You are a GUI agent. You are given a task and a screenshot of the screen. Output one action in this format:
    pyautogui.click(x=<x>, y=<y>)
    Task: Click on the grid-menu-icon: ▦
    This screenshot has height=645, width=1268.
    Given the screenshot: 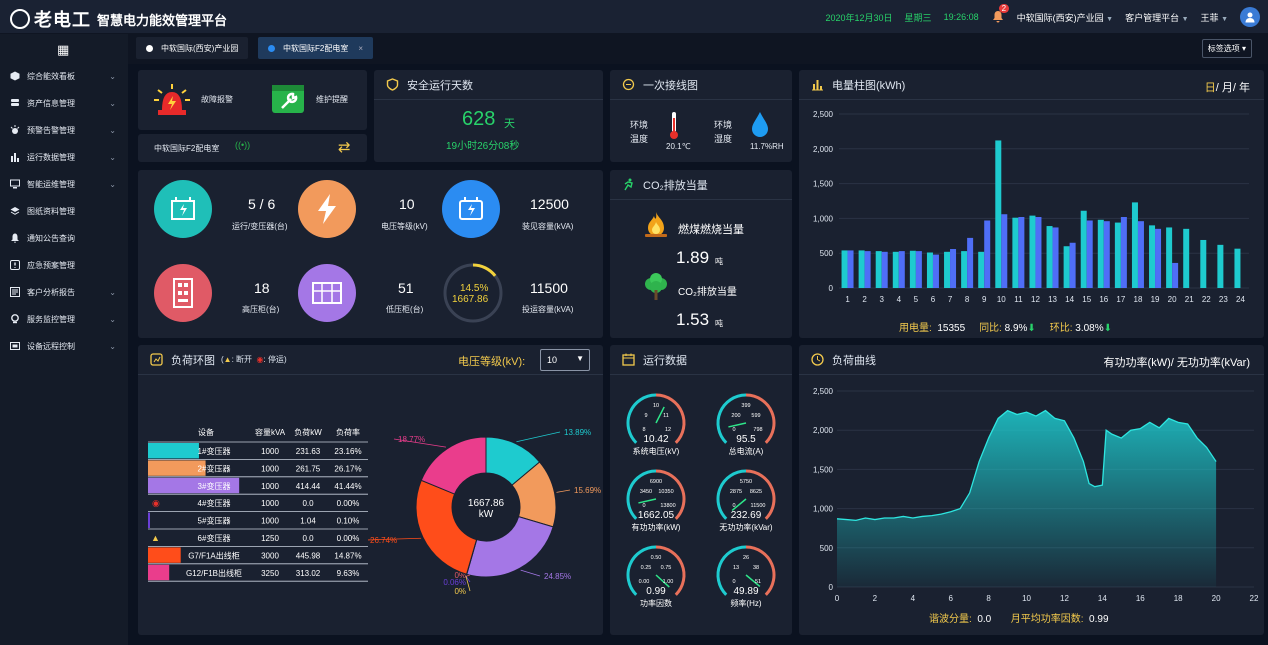 What is the action you would take?
    pyautogui.click(x=63, y=49)
    